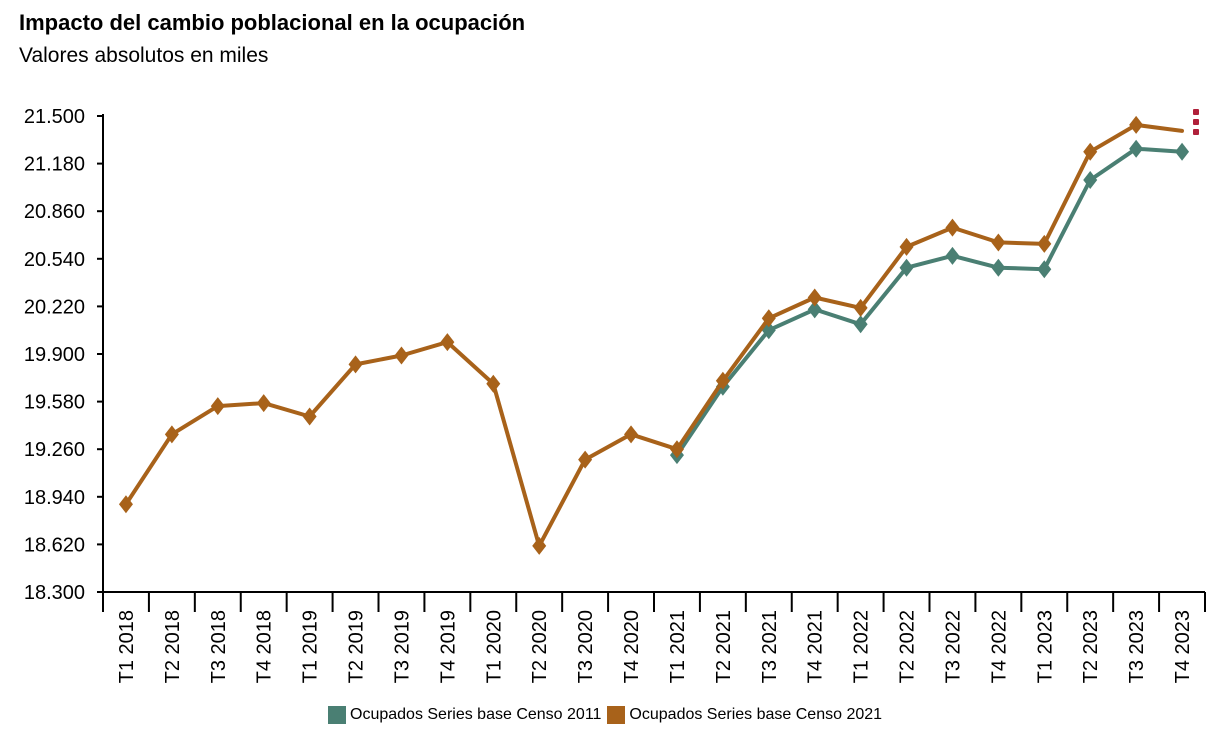  What do you see at coordinates (54, 593) in the screenshot?
I see `y-tick-label: 18.300` at bounding box center [54, 593].